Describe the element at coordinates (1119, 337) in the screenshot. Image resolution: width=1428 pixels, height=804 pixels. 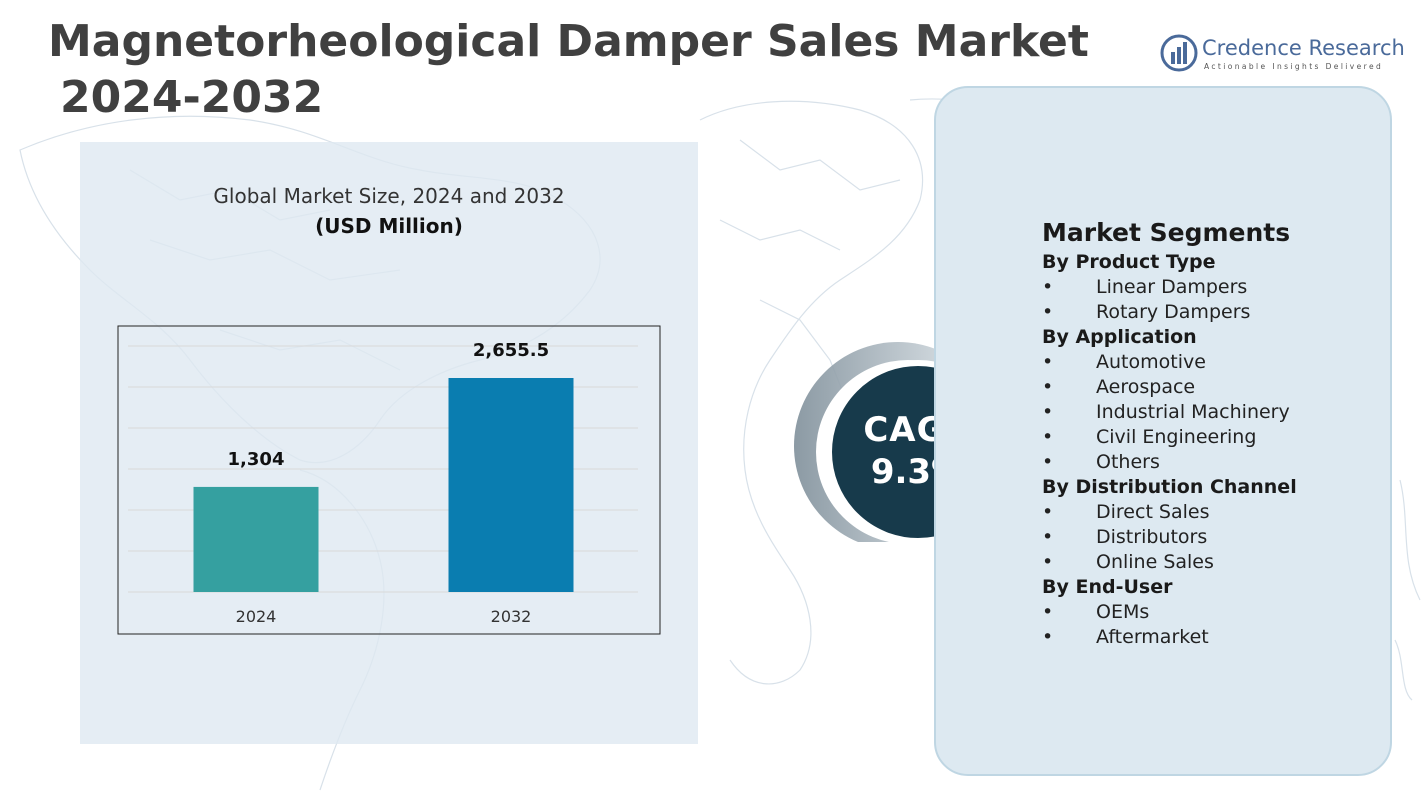
I see `segment-group-title: By Application` at that location.